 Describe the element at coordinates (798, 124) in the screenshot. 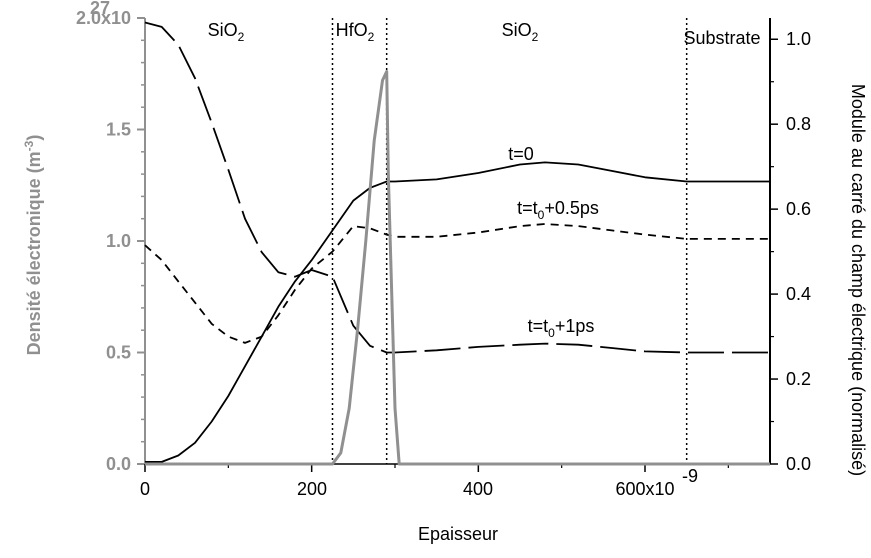

I see `right-tick-label-4: 0.8` at that location.